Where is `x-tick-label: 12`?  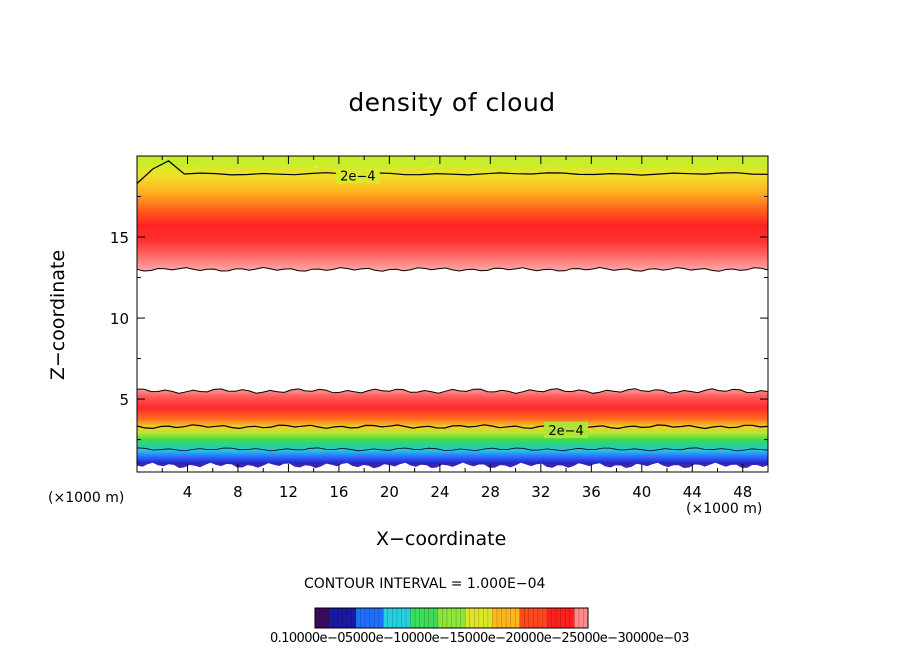
x-tick-label: 12 is located at coordinates (288, 492).